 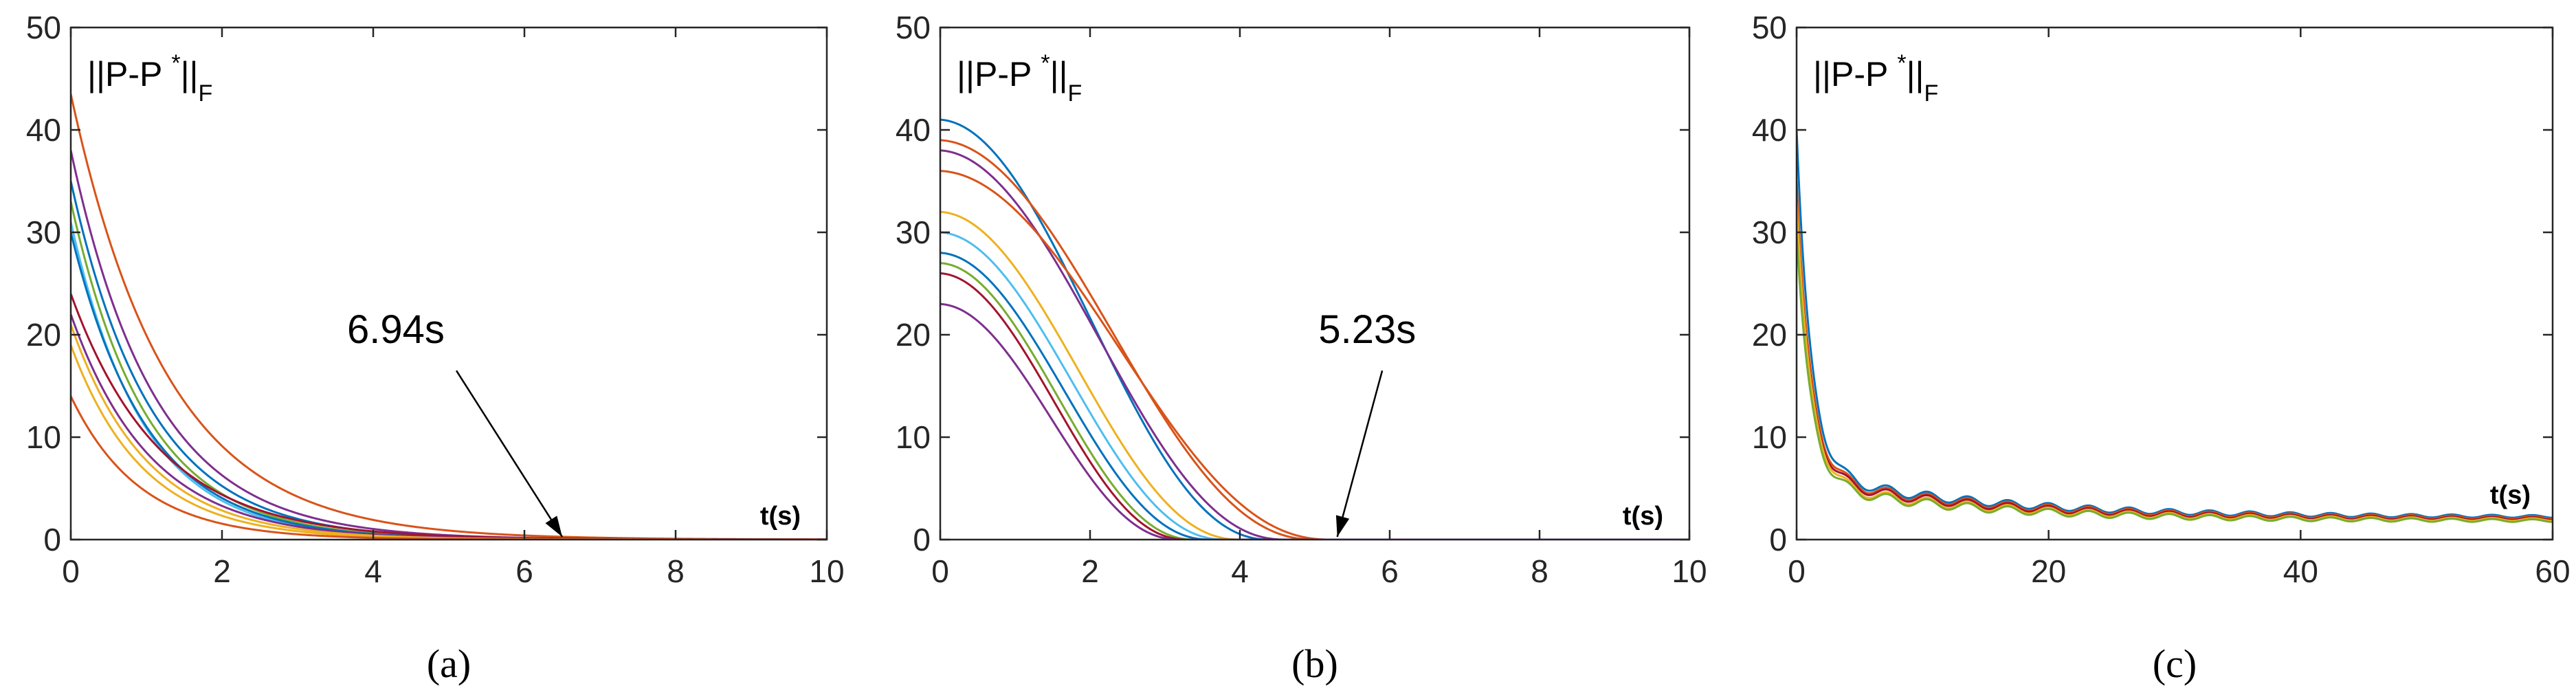 What do you see at coordinates (2175, 663) in the screenshot?
I see `subplot-caption: (c)` at bounding box center [2175, 663].